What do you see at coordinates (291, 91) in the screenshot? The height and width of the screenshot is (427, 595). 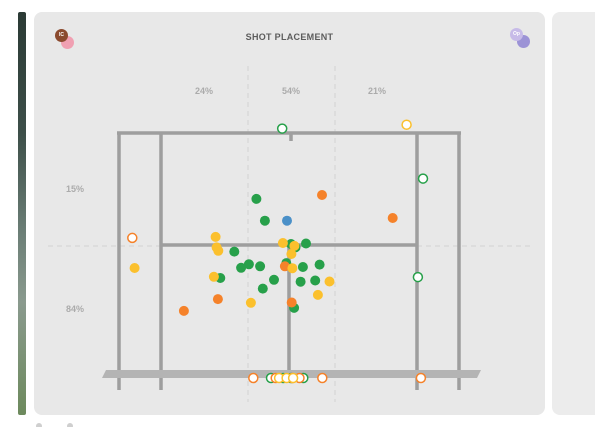 I see `zone-center-percentage: 54%` at bounding box center [291, 91].